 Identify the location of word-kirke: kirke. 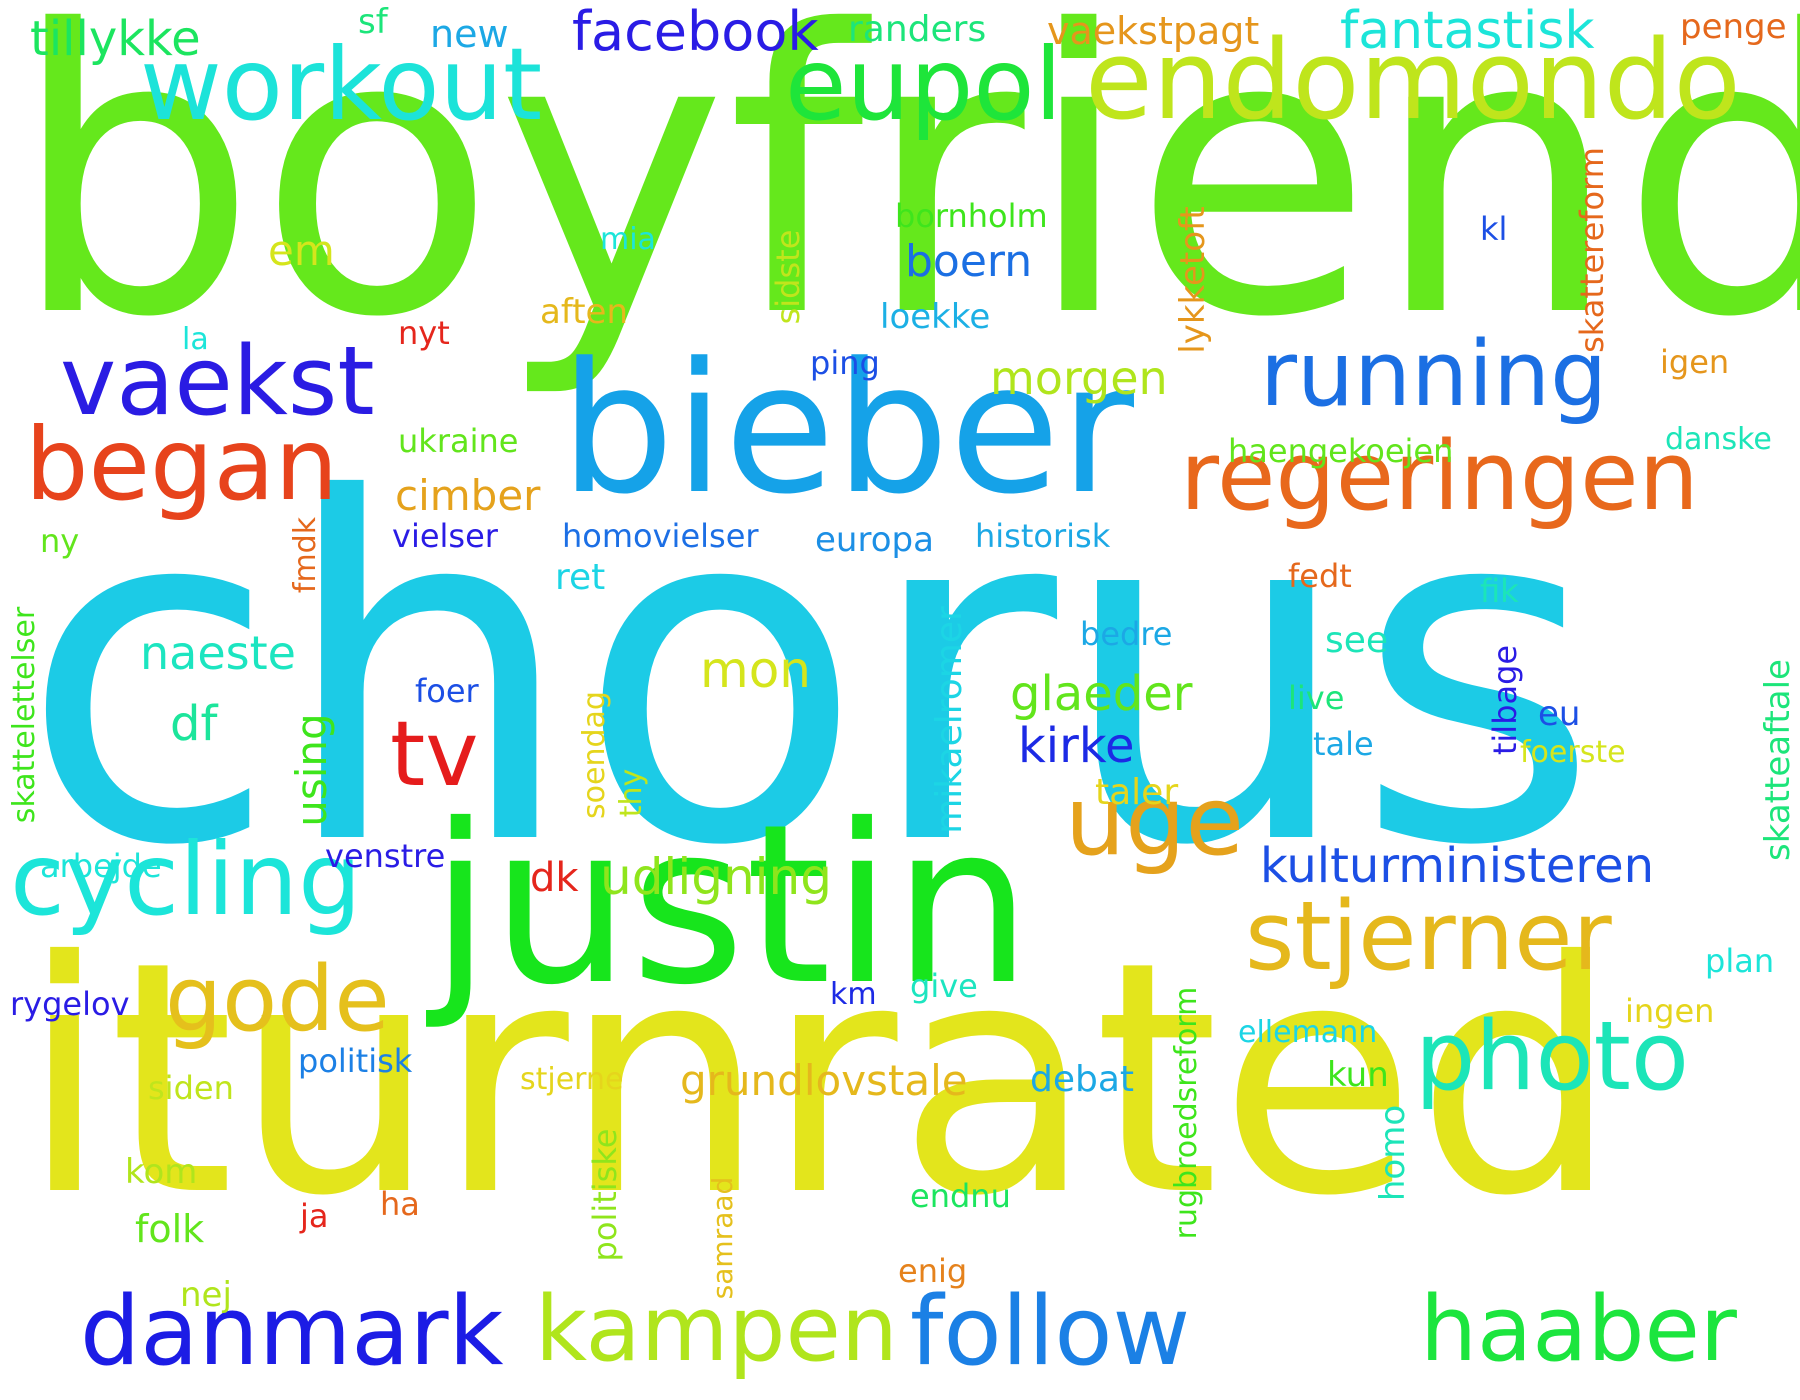
(1076, 746).